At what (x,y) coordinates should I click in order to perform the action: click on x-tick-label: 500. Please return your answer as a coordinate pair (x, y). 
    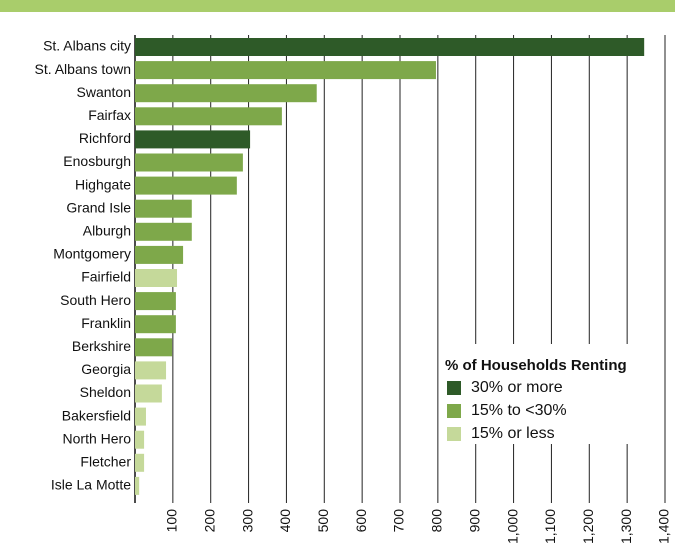
    Looking at the image, I should click on (323, 521).